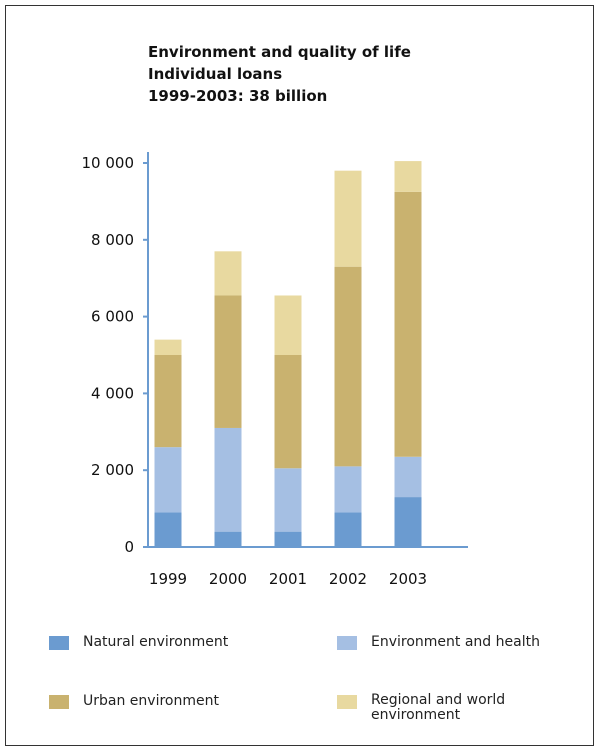 The image size is (601, 753). Describe the element at coordinates (112, 393) in the screenshot. I see `y-tick-label-4000: 4 000` at that location.